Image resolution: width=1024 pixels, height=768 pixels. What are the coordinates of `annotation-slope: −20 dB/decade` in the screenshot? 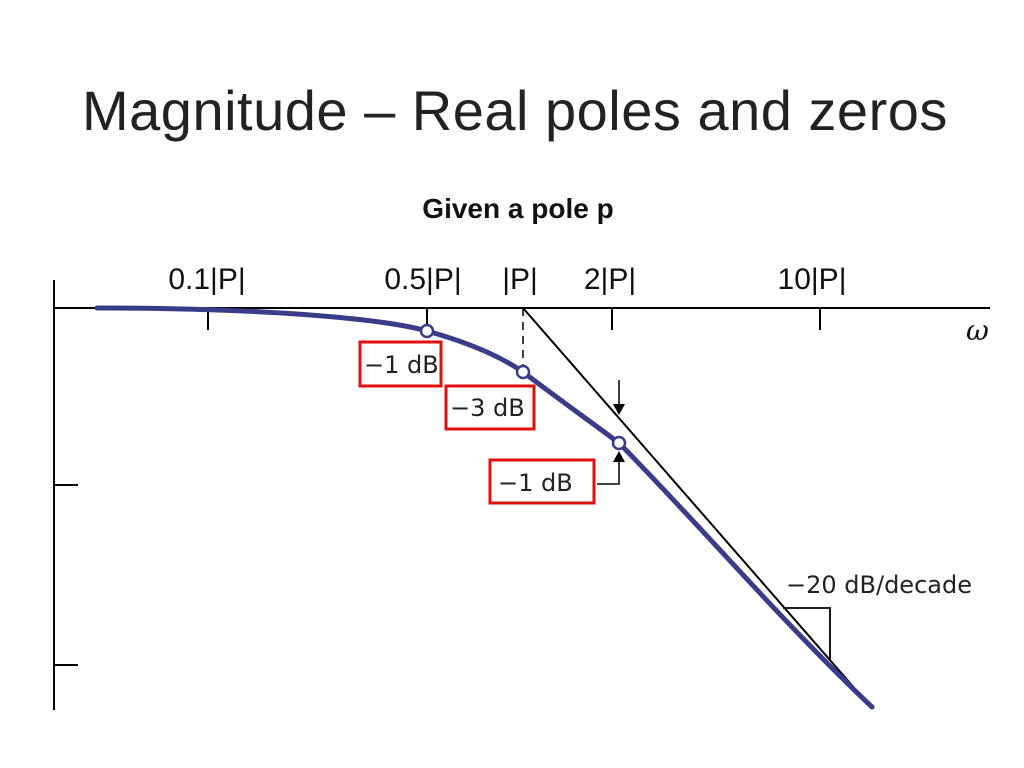 It's located at (879, 585).